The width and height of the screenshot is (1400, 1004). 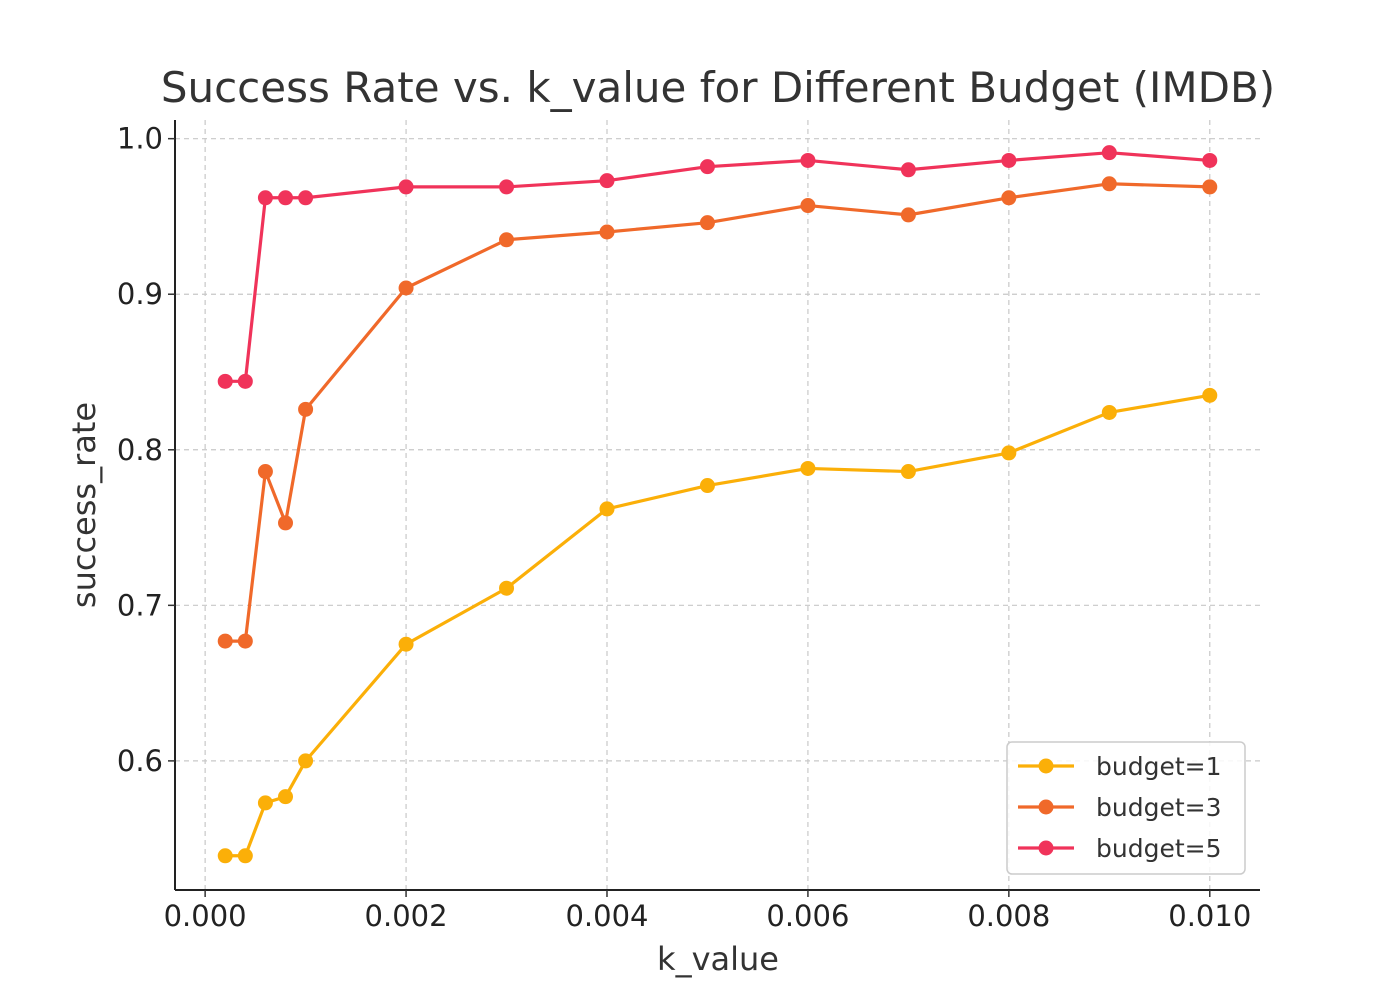 I want to click on legend-frame, so click(x=1126, y=808).